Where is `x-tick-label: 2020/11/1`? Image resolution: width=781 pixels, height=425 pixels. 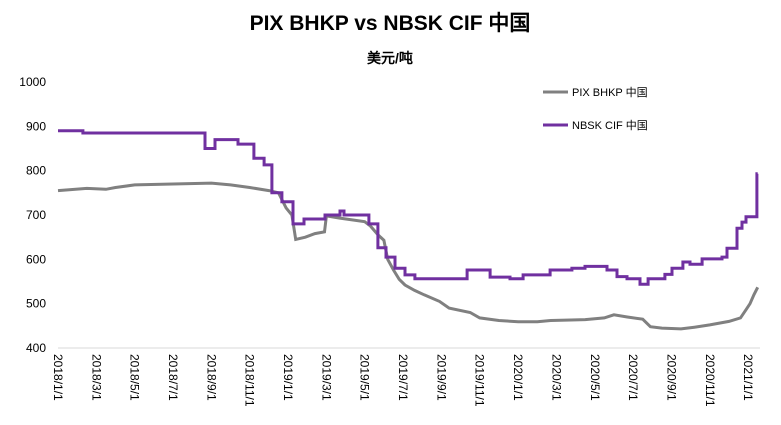 x-tick-label: 2020/11/1 is located at coordinates (710, 380).